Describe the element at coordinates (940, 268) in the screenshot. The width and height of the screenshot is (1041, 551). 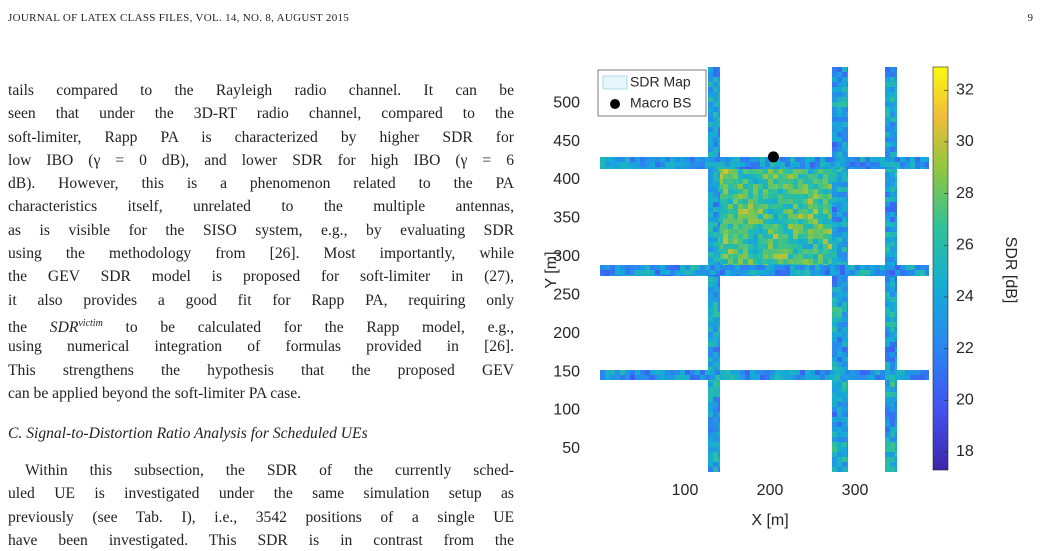
I see `colorbar` at that location.